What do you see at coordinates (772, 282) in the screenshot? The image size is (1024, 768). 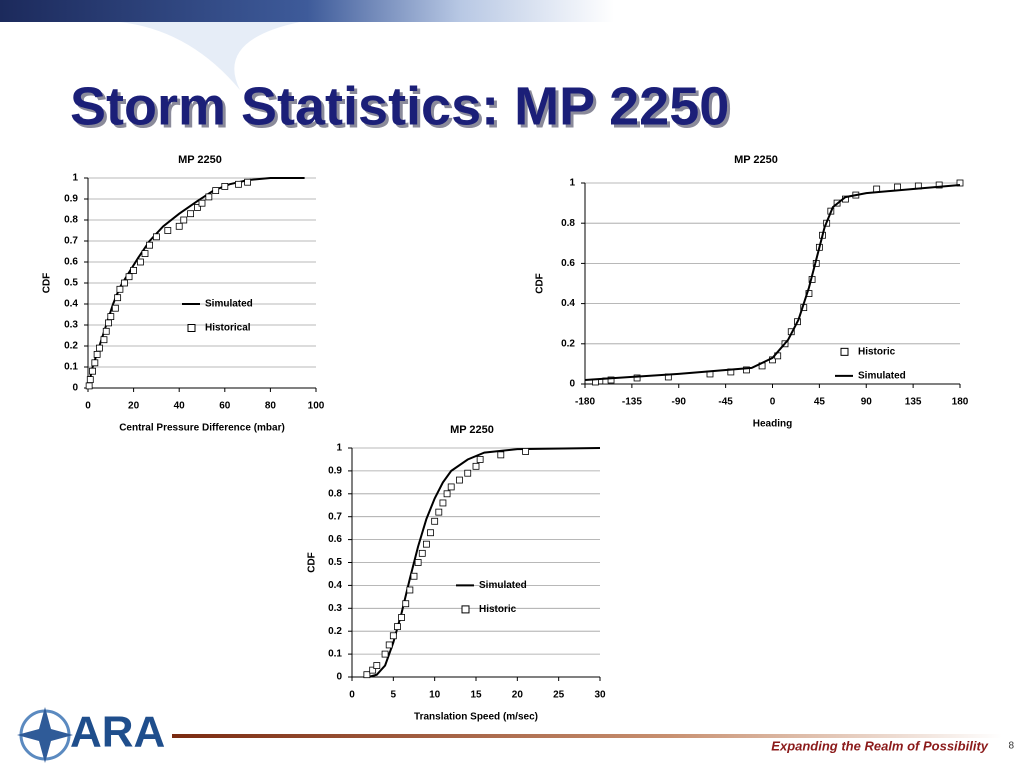 I see `series-line` at bounding box center [772, 282].